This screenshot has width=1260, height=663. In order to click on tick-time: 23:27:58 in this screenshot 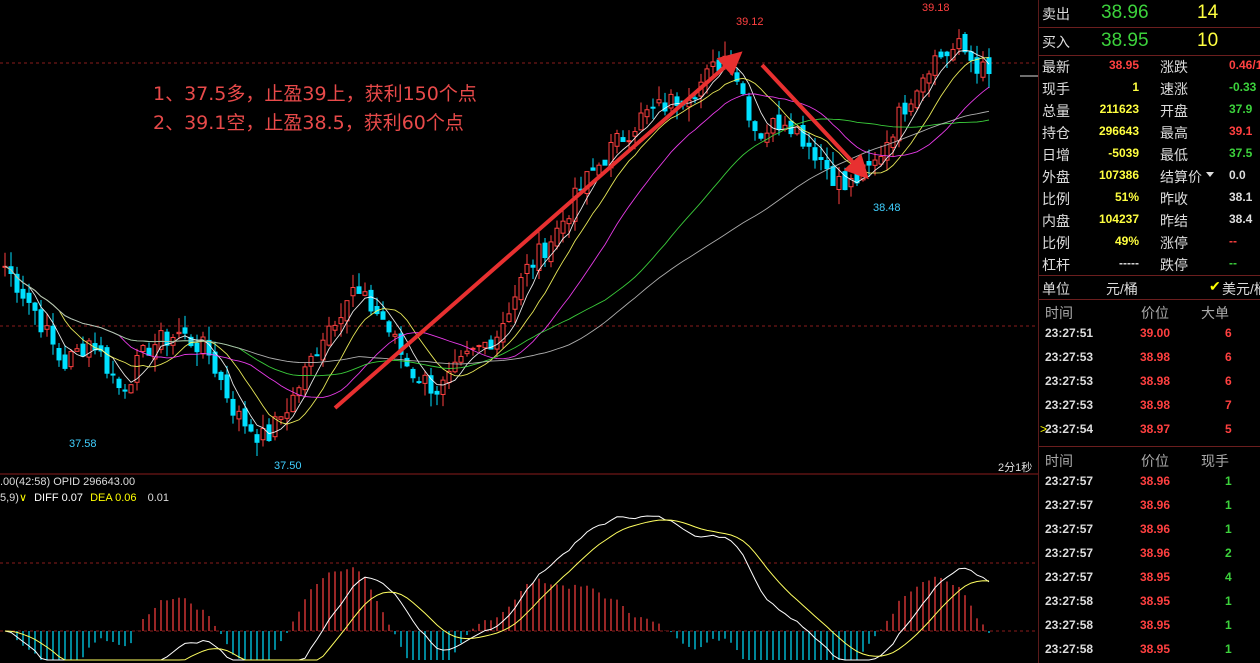, I will do `click(1069, 649)`.